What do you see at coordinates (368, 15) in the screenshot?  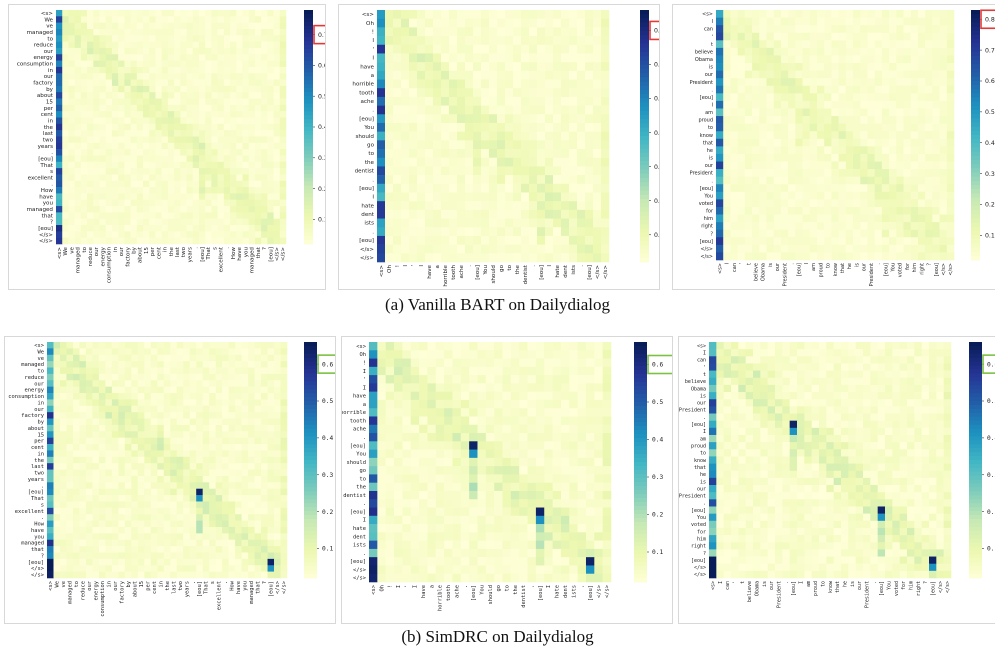 I see `y-tick-label: <s>` at bounding box center [368, 15].